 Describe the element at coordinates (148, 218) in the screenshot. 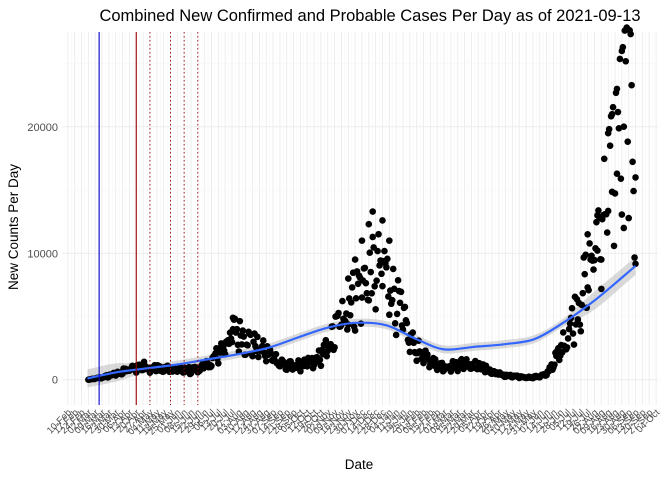

I see `reference-lines` at that location.